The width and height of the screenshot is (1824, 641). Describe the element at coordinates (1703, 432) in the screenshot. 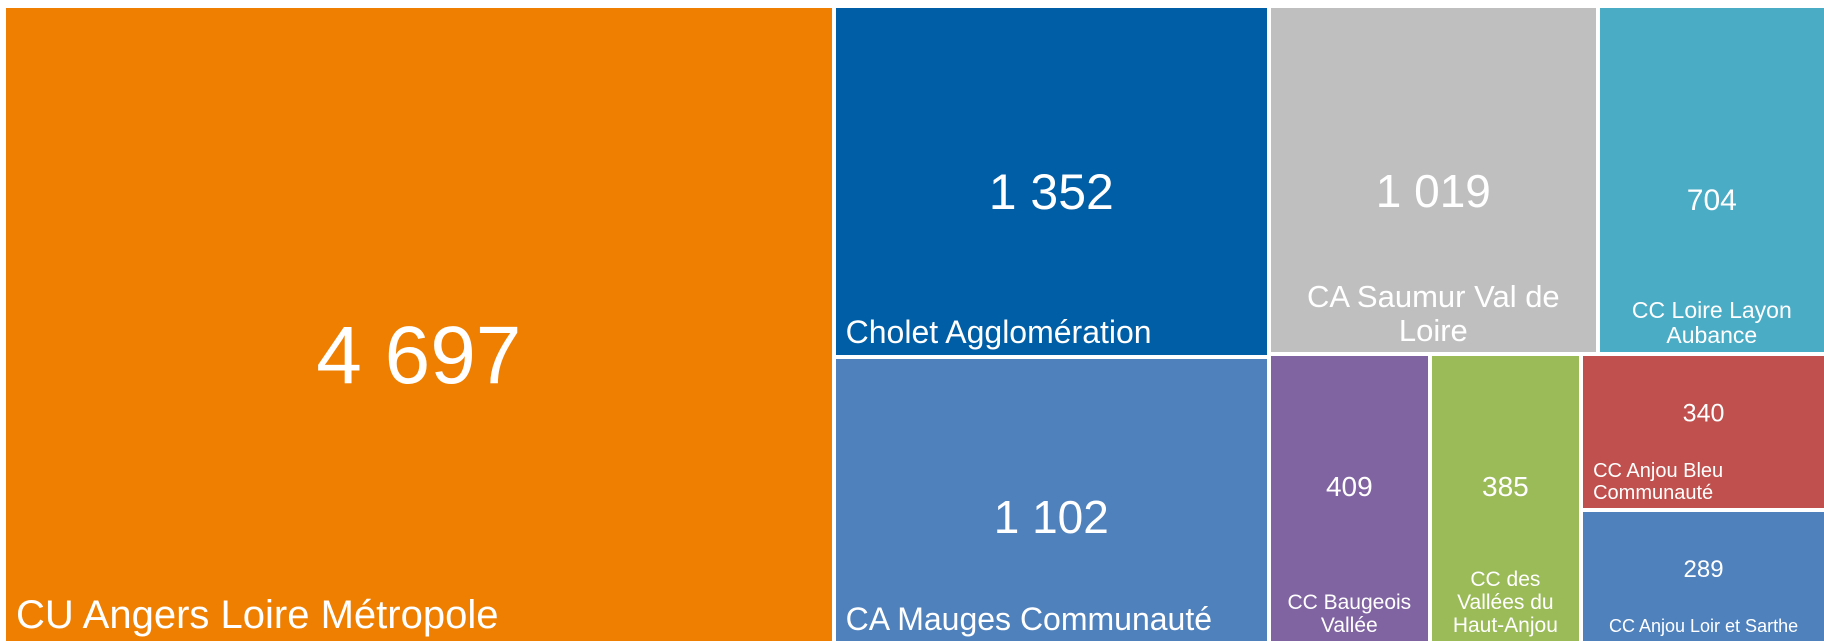

I see `tile: 340 CC Anjou Bleu Communauté` at that location.